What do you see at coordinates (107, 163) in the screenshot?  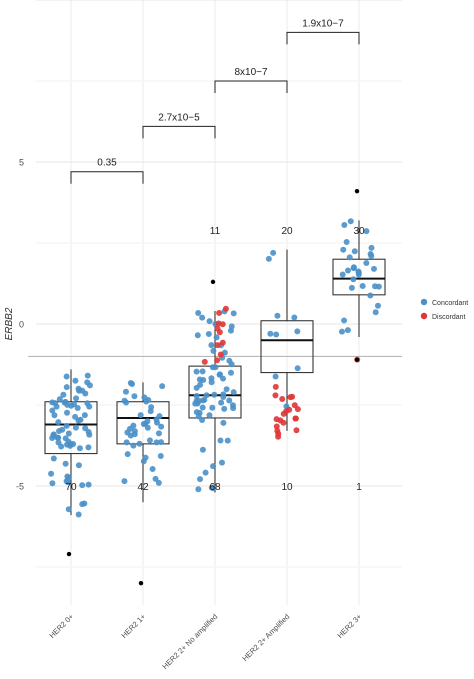 I see `comparison-pvalue: 0.35` at bounding box center [107, 163].